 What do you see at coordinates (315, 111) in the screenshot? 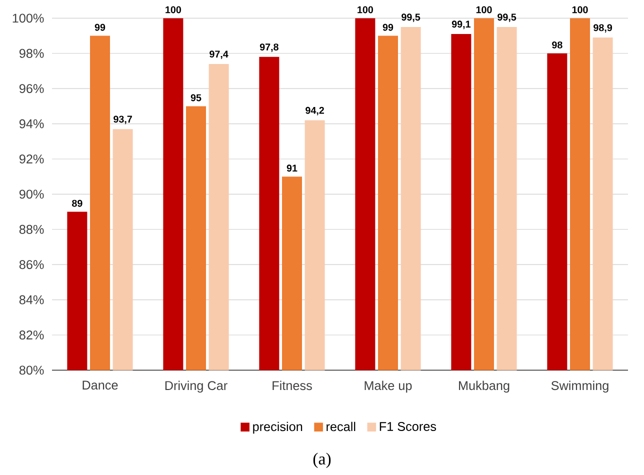
I see `data-label: 94,2` at bounding box center [315, 111].